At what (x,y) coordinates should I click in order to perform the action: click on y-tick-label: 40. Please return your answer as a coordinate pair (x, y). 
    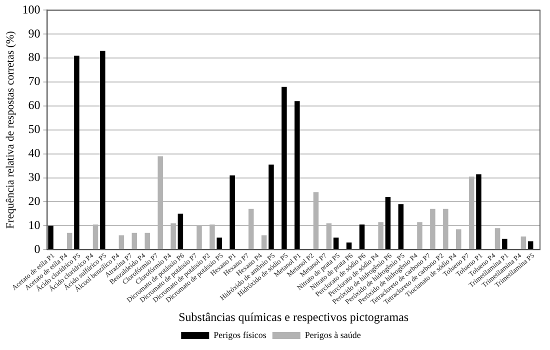
    Looking at the image, I should click on (34, 153).